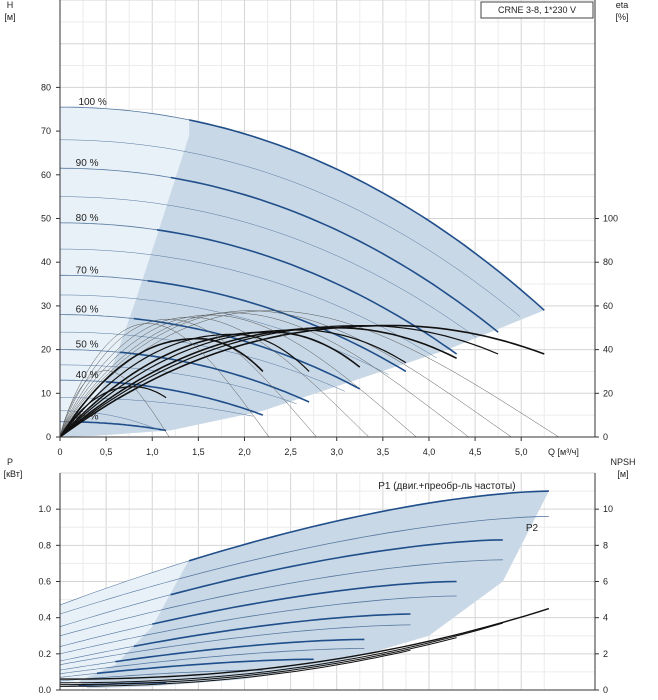  I want to click on flow-tick-label: 2,0, so click(244, 452).